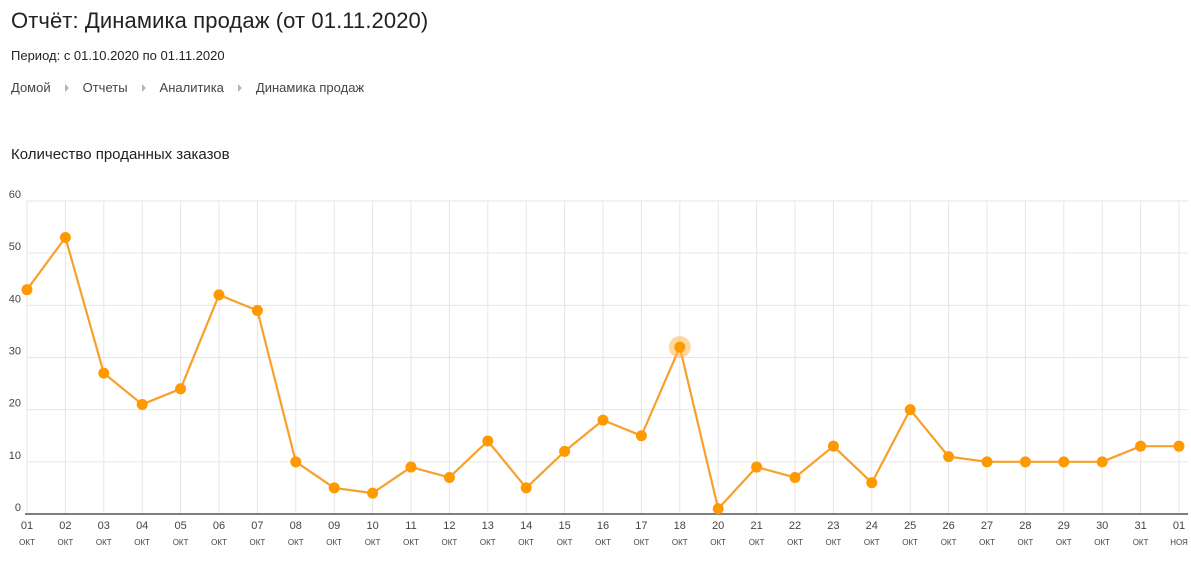 This screenshot has height=565, width=1191. I want to click on x-tick-day-label: 20, so click(718, 526).